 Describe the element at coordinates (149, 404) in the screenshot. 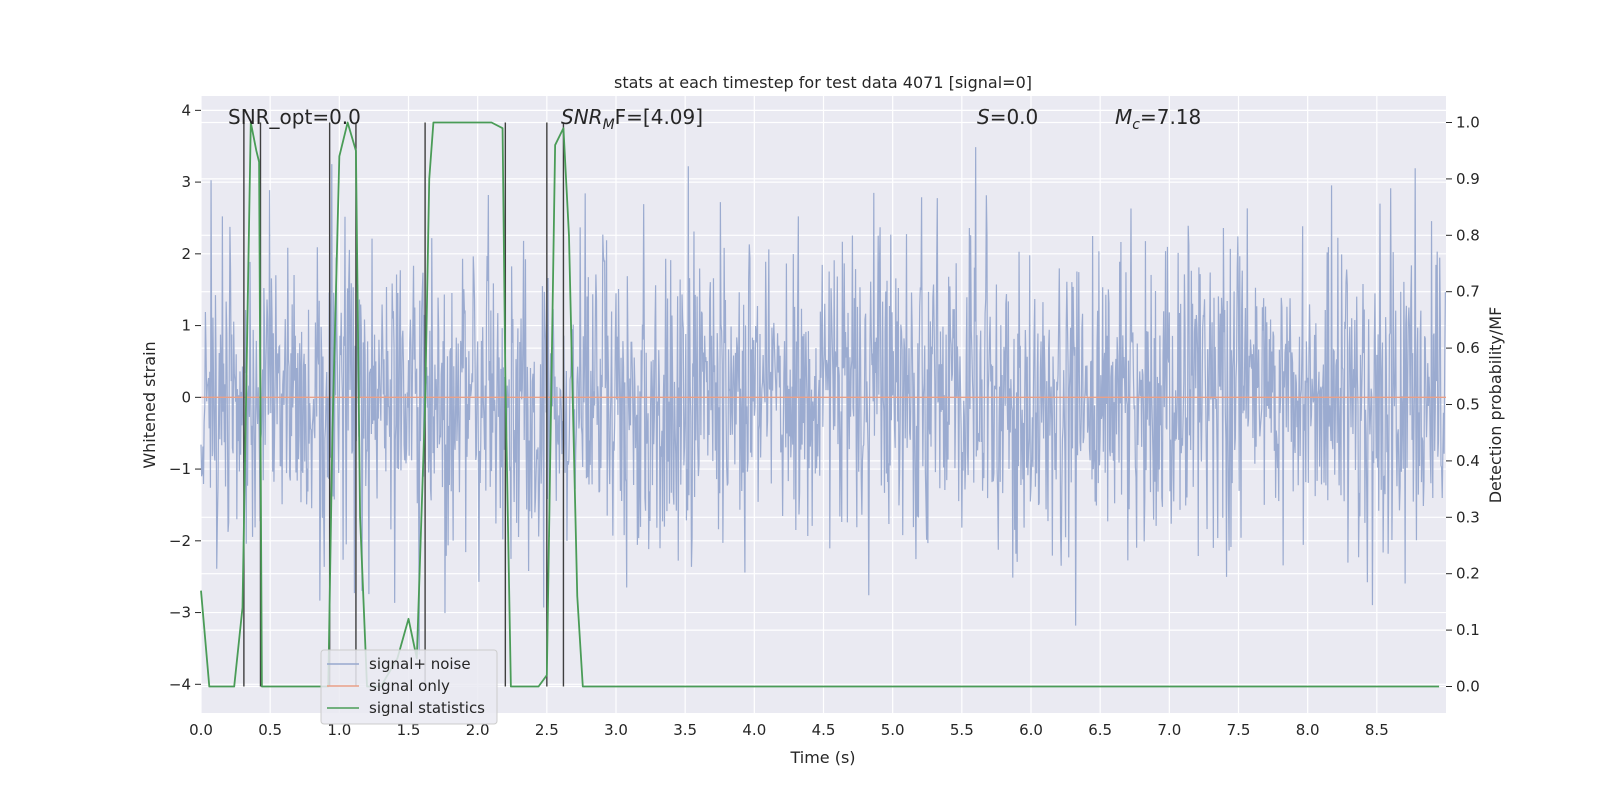

I see `y-axis-label: Whitened strain` at that location.